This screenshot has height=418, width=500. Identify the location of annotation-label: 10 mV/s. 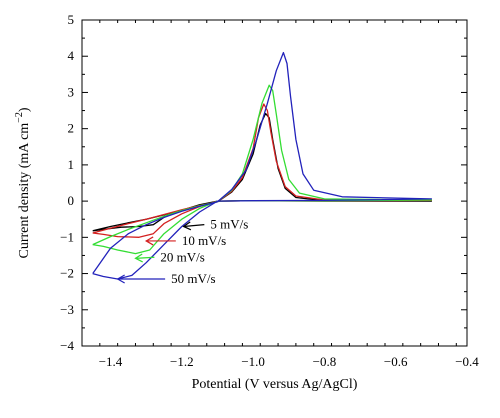
(204, 240).